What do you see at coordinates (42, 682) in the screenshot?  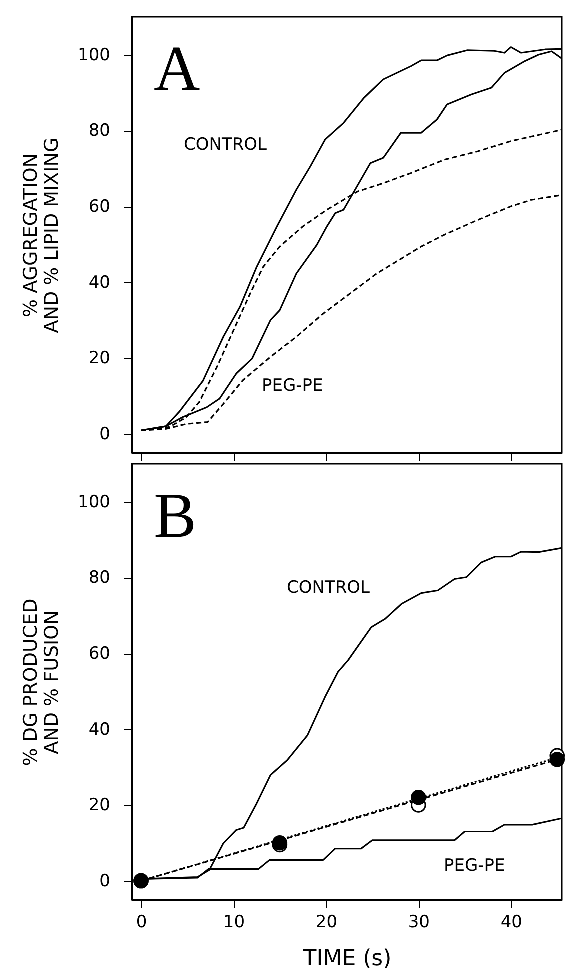 I see `y-axis-title: % DG PRODUCED AND % FUSION` at bounding box center [42, 682].